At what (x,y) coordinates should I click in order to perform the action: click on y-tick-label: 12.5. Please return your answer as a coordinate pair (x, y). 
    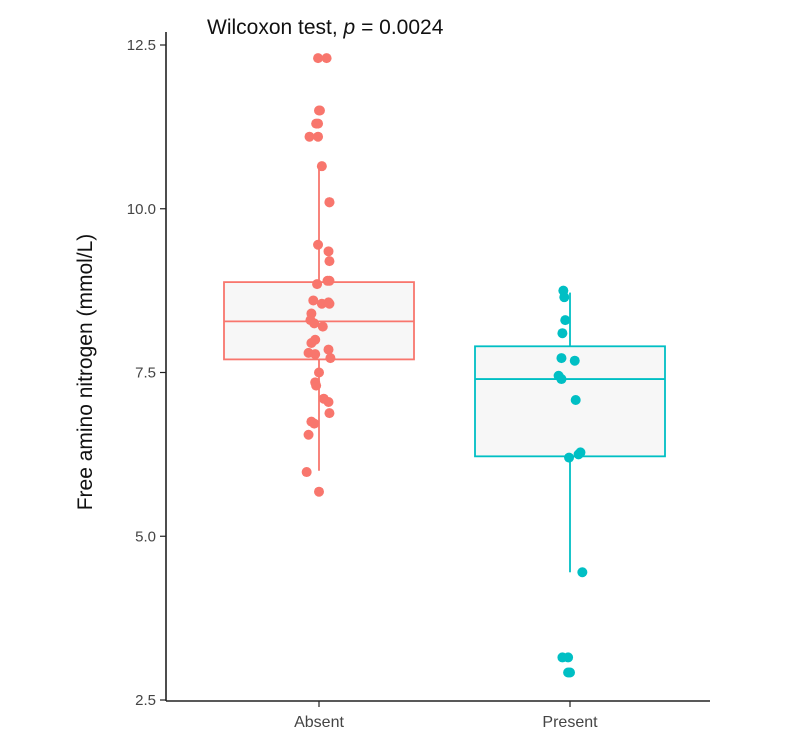
    Looking at the image, I should click on (141, 45).